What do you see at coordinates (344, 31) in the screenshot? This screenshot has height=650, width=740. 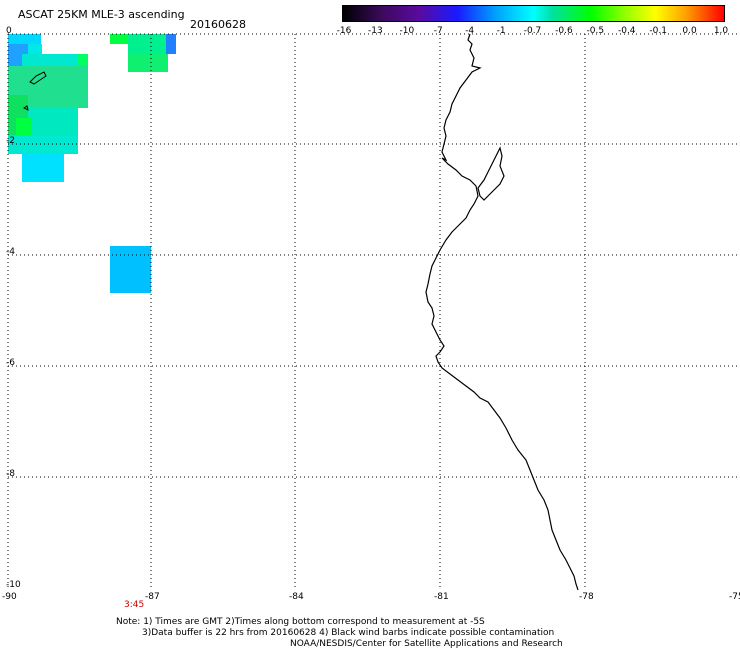 I see `colorbar-tick-label: -16` at bounding box center [344, 31].